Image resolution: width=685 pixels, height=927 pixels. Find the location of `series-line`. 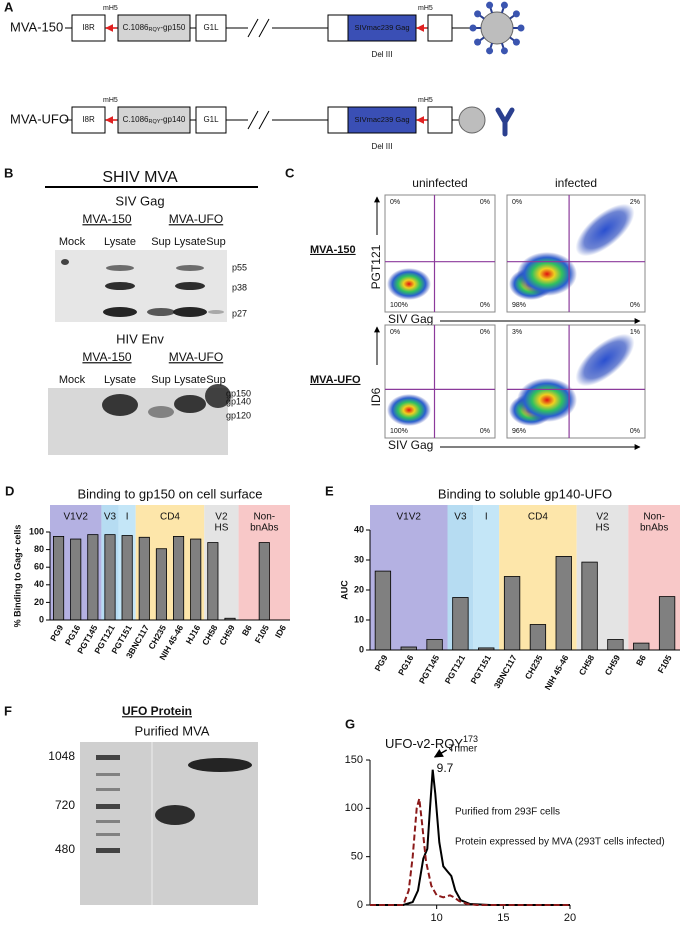

series-line is located at coordinates (470, 837).